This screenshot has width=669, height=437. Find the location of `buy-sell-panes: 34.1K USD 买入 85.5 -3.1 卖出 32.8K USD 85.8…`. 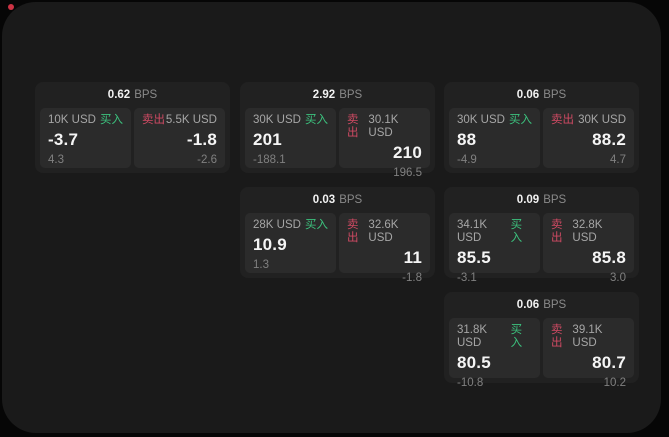

buy-sell-panes: 34.1K USD 买入 85.5 -3.1 卖出 32.8K USD 85.8… is located at coordinates (541, 248).